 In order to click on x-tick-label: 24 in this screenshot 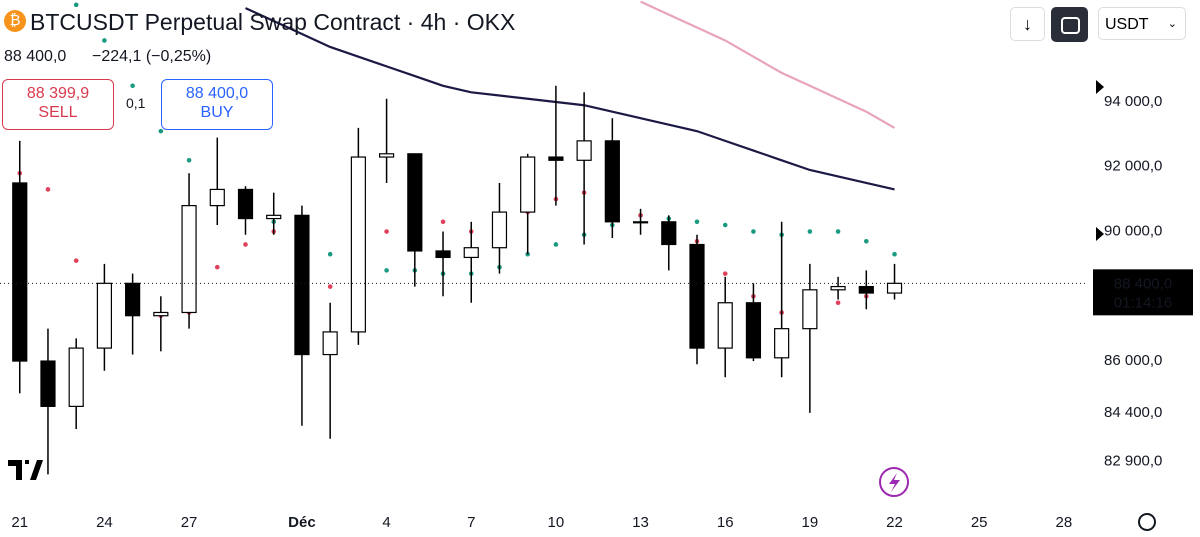, I will do `click(104, 522)`.